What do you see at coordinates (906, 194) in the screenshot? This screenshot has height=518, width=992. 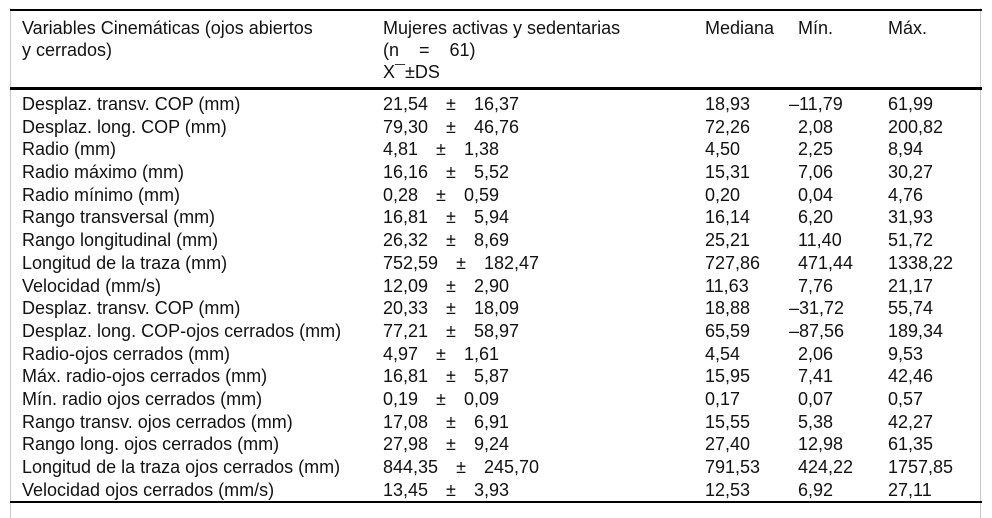 I see `max-value: 4,76` at bounding box center [906, 194].